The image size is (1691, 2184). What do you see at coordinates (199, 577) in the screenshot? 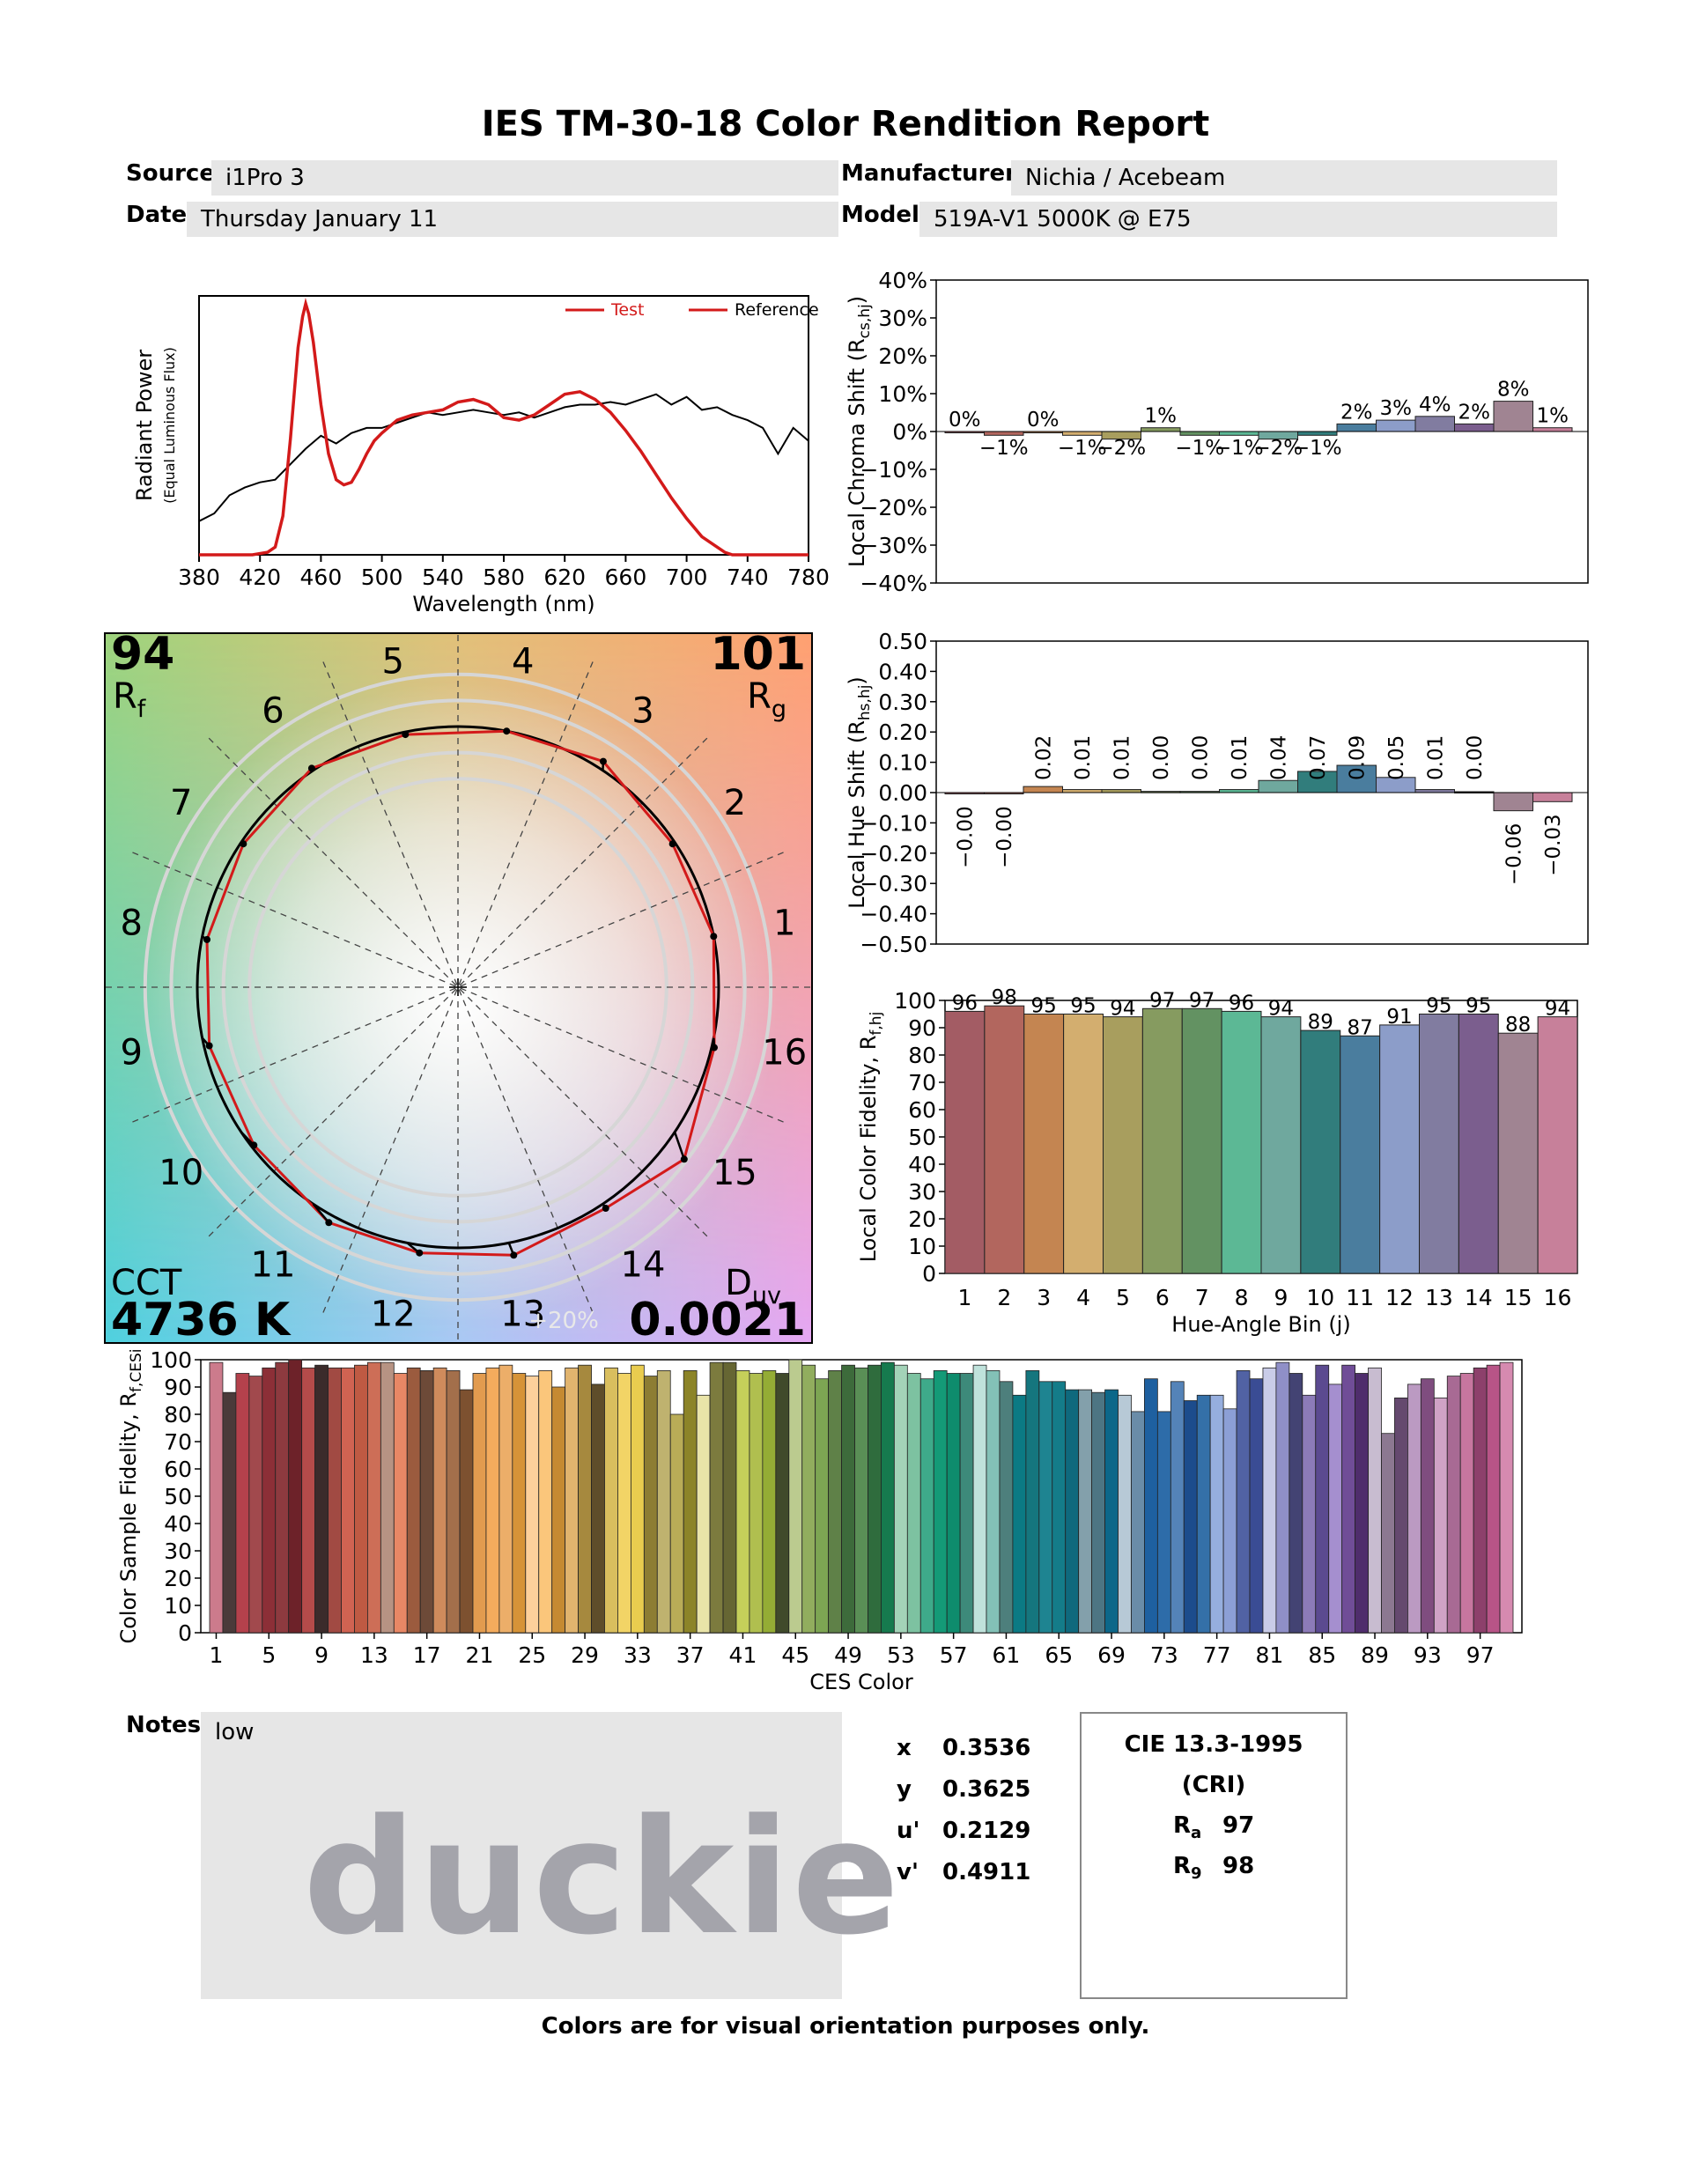
I see `x-tick-label: 380` at bounding box center [199, 577].